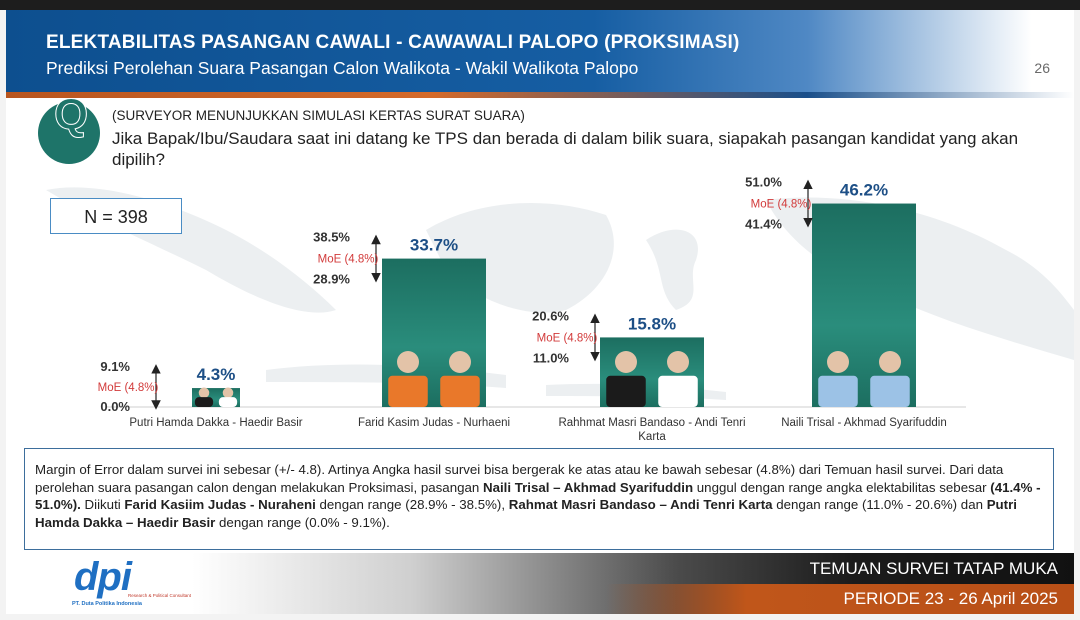 The height and width of the screenshot is (620, 1080). I want to click on bar, so click(864, 305).